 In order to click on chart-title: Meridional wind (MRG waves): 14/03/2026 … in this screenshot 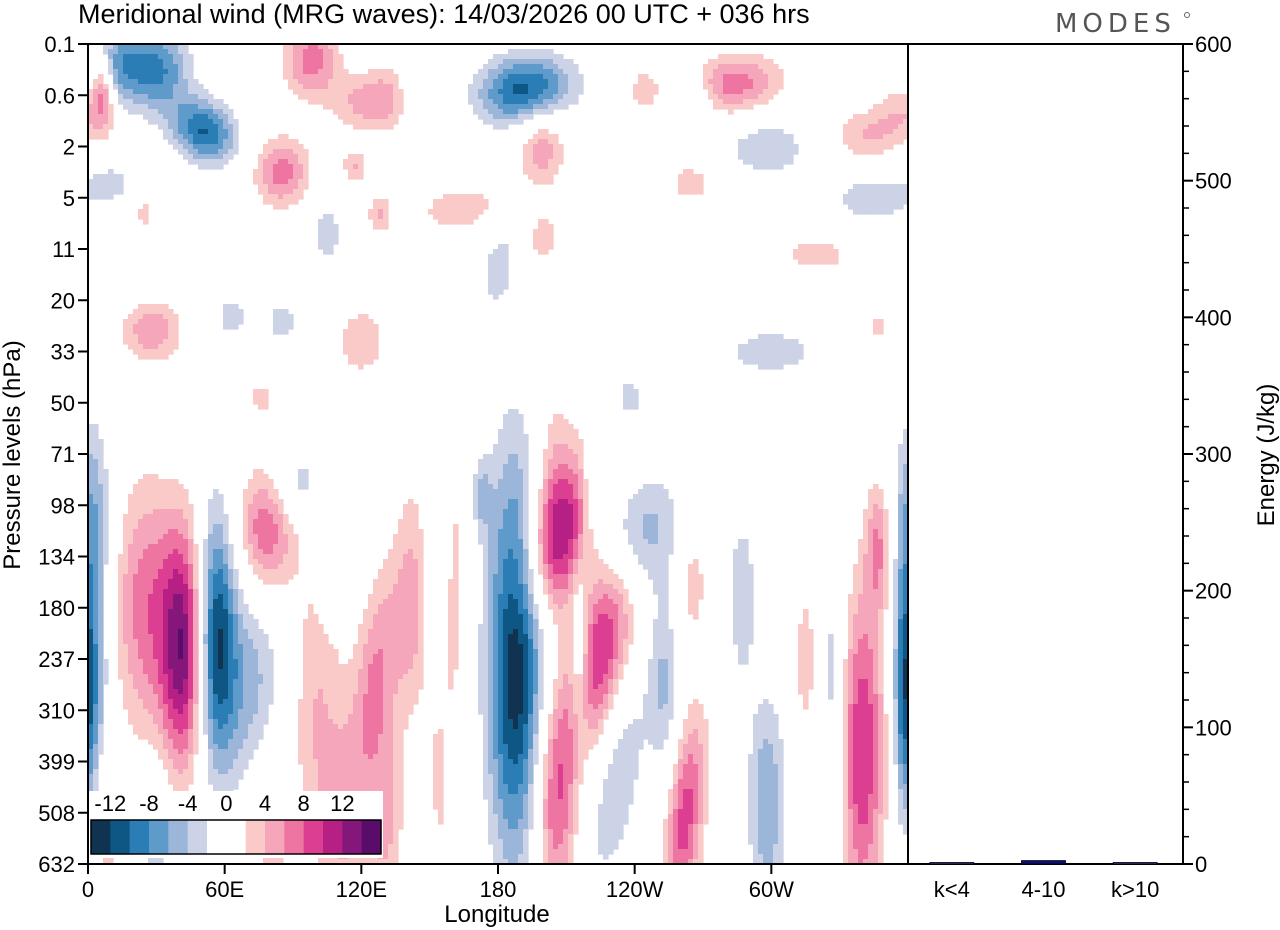, I will do `click(444, 14)`.